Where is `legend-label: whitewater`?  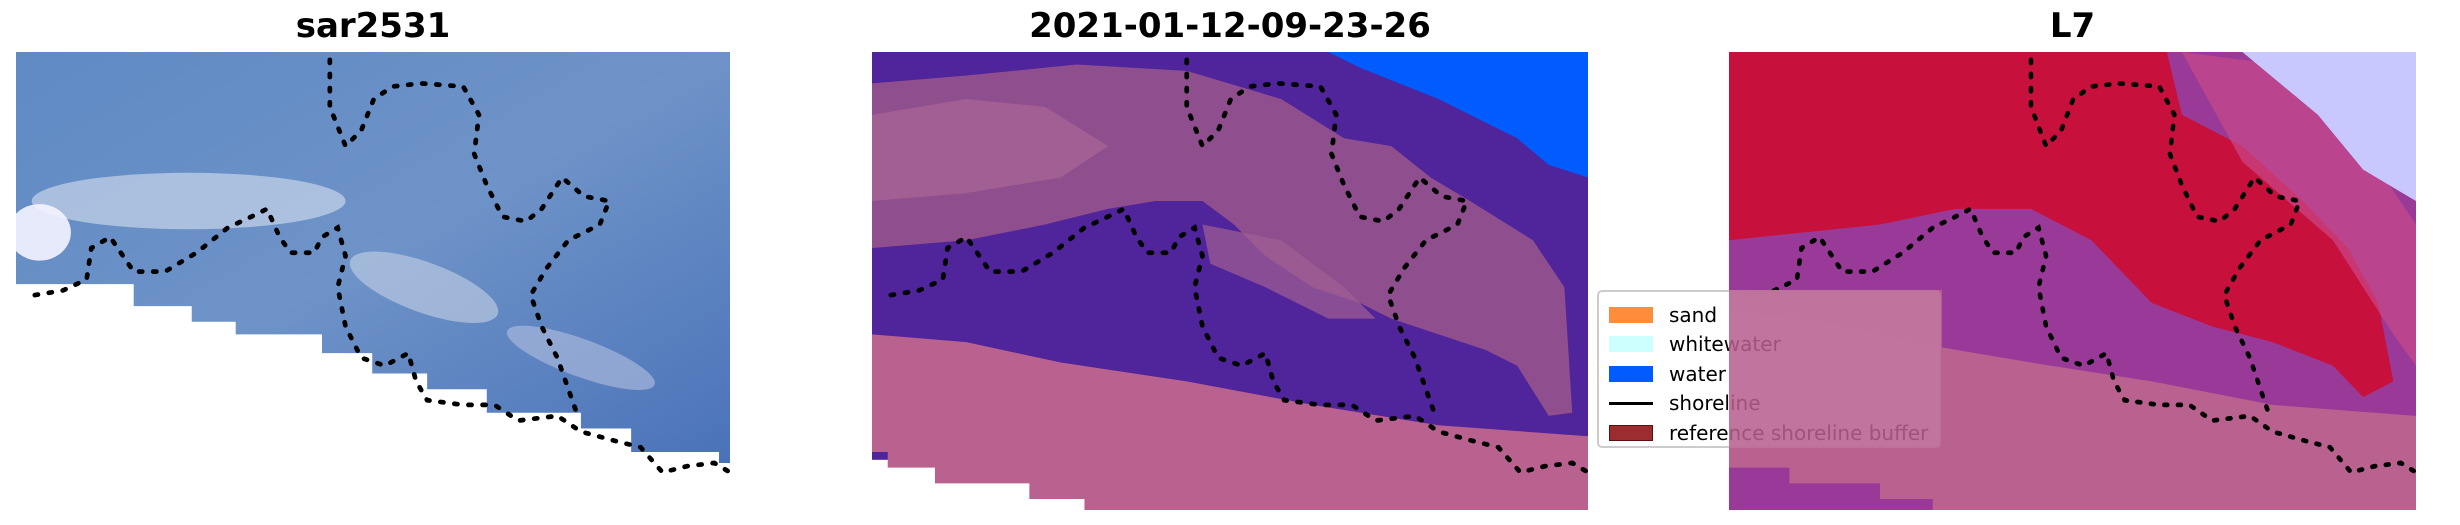 legend-label: whitewater is located at coordinates (1725, 344).